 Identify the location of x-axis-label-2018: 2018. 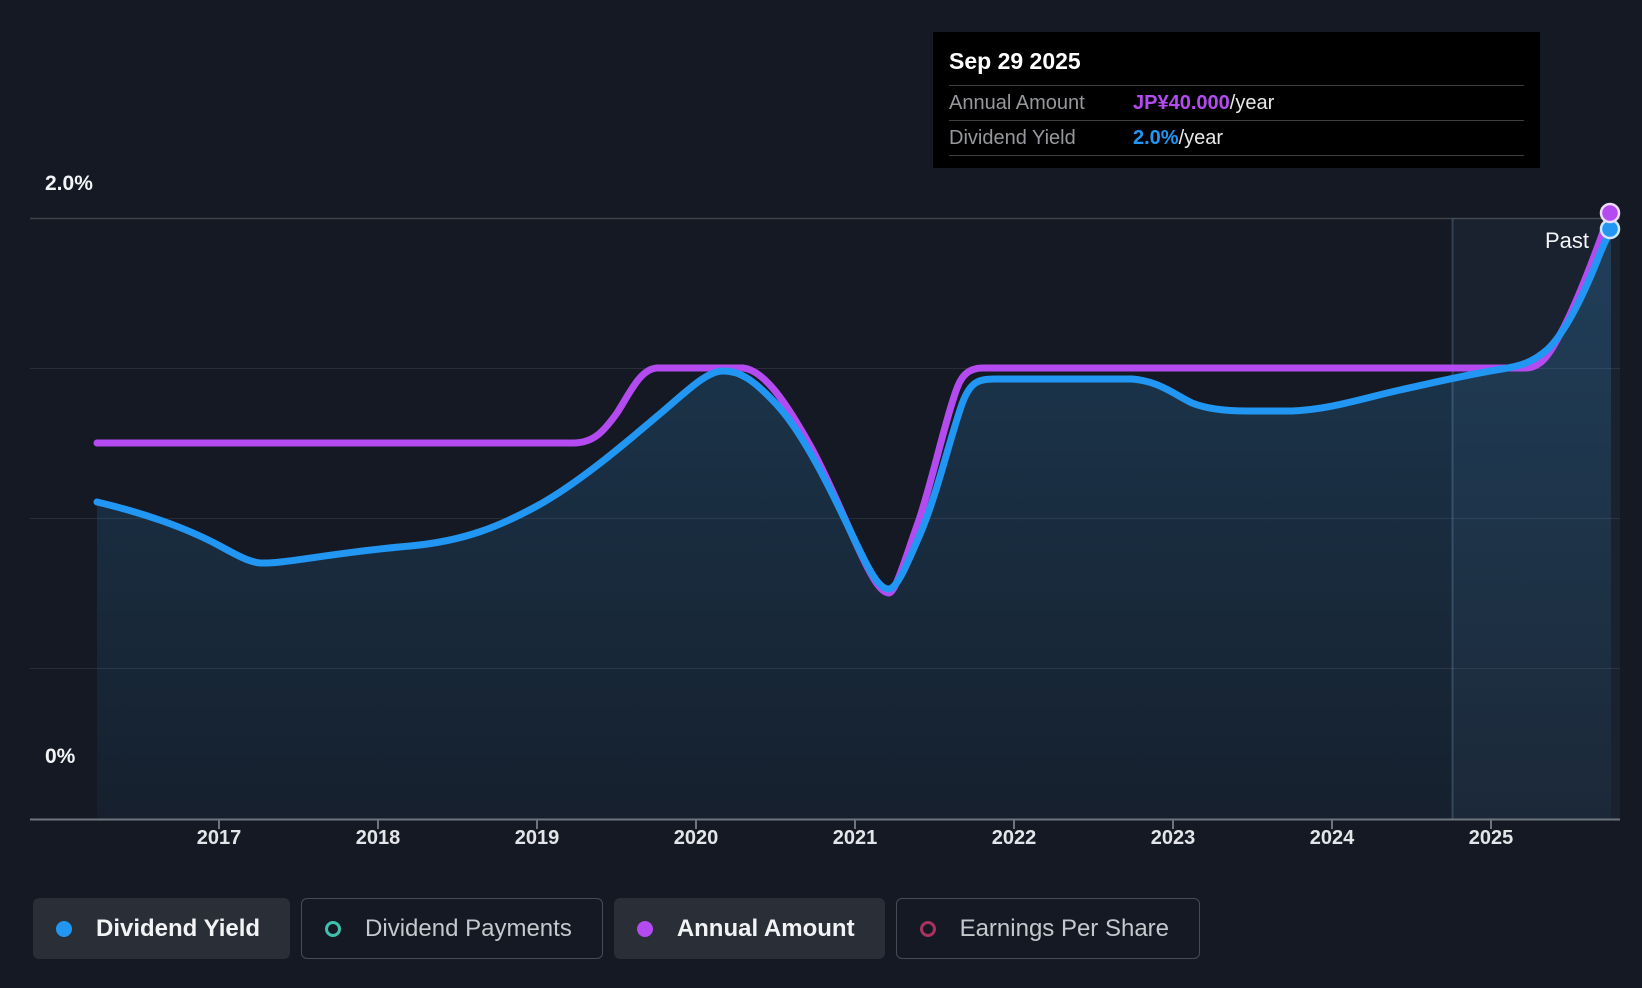
(378, 838).